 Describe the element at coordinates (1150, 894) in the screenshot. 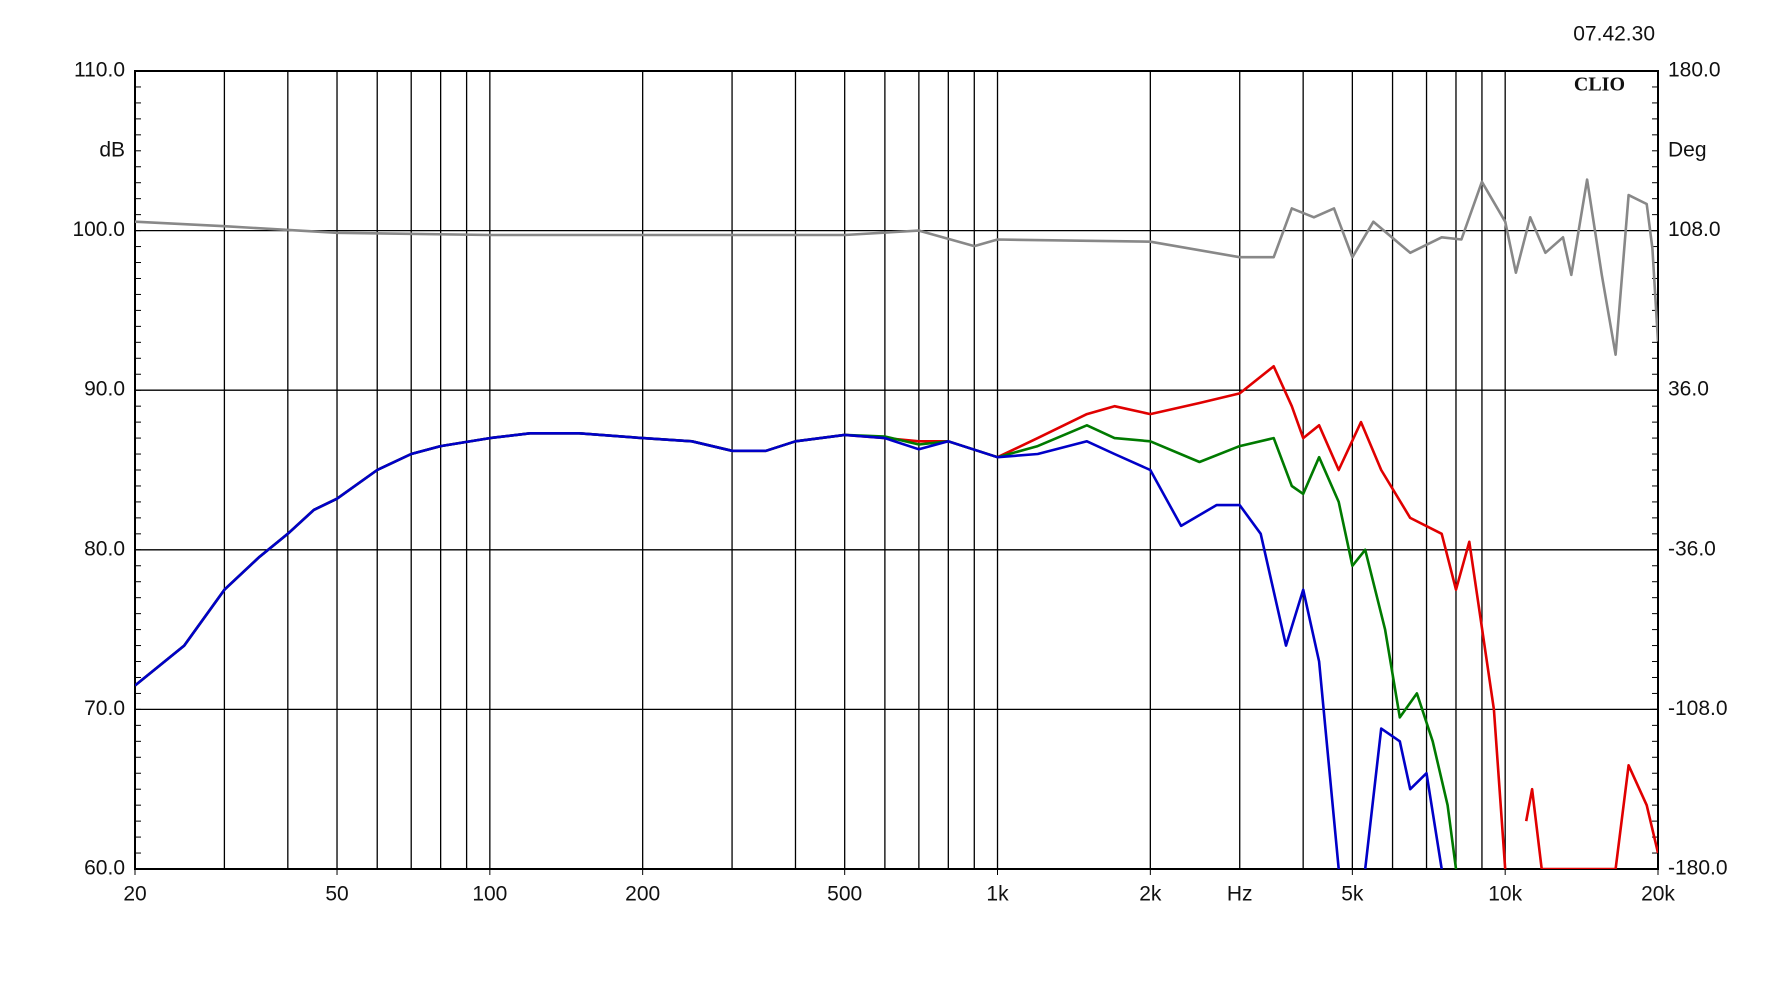

I see `x-tick-label: 2k` at that location.